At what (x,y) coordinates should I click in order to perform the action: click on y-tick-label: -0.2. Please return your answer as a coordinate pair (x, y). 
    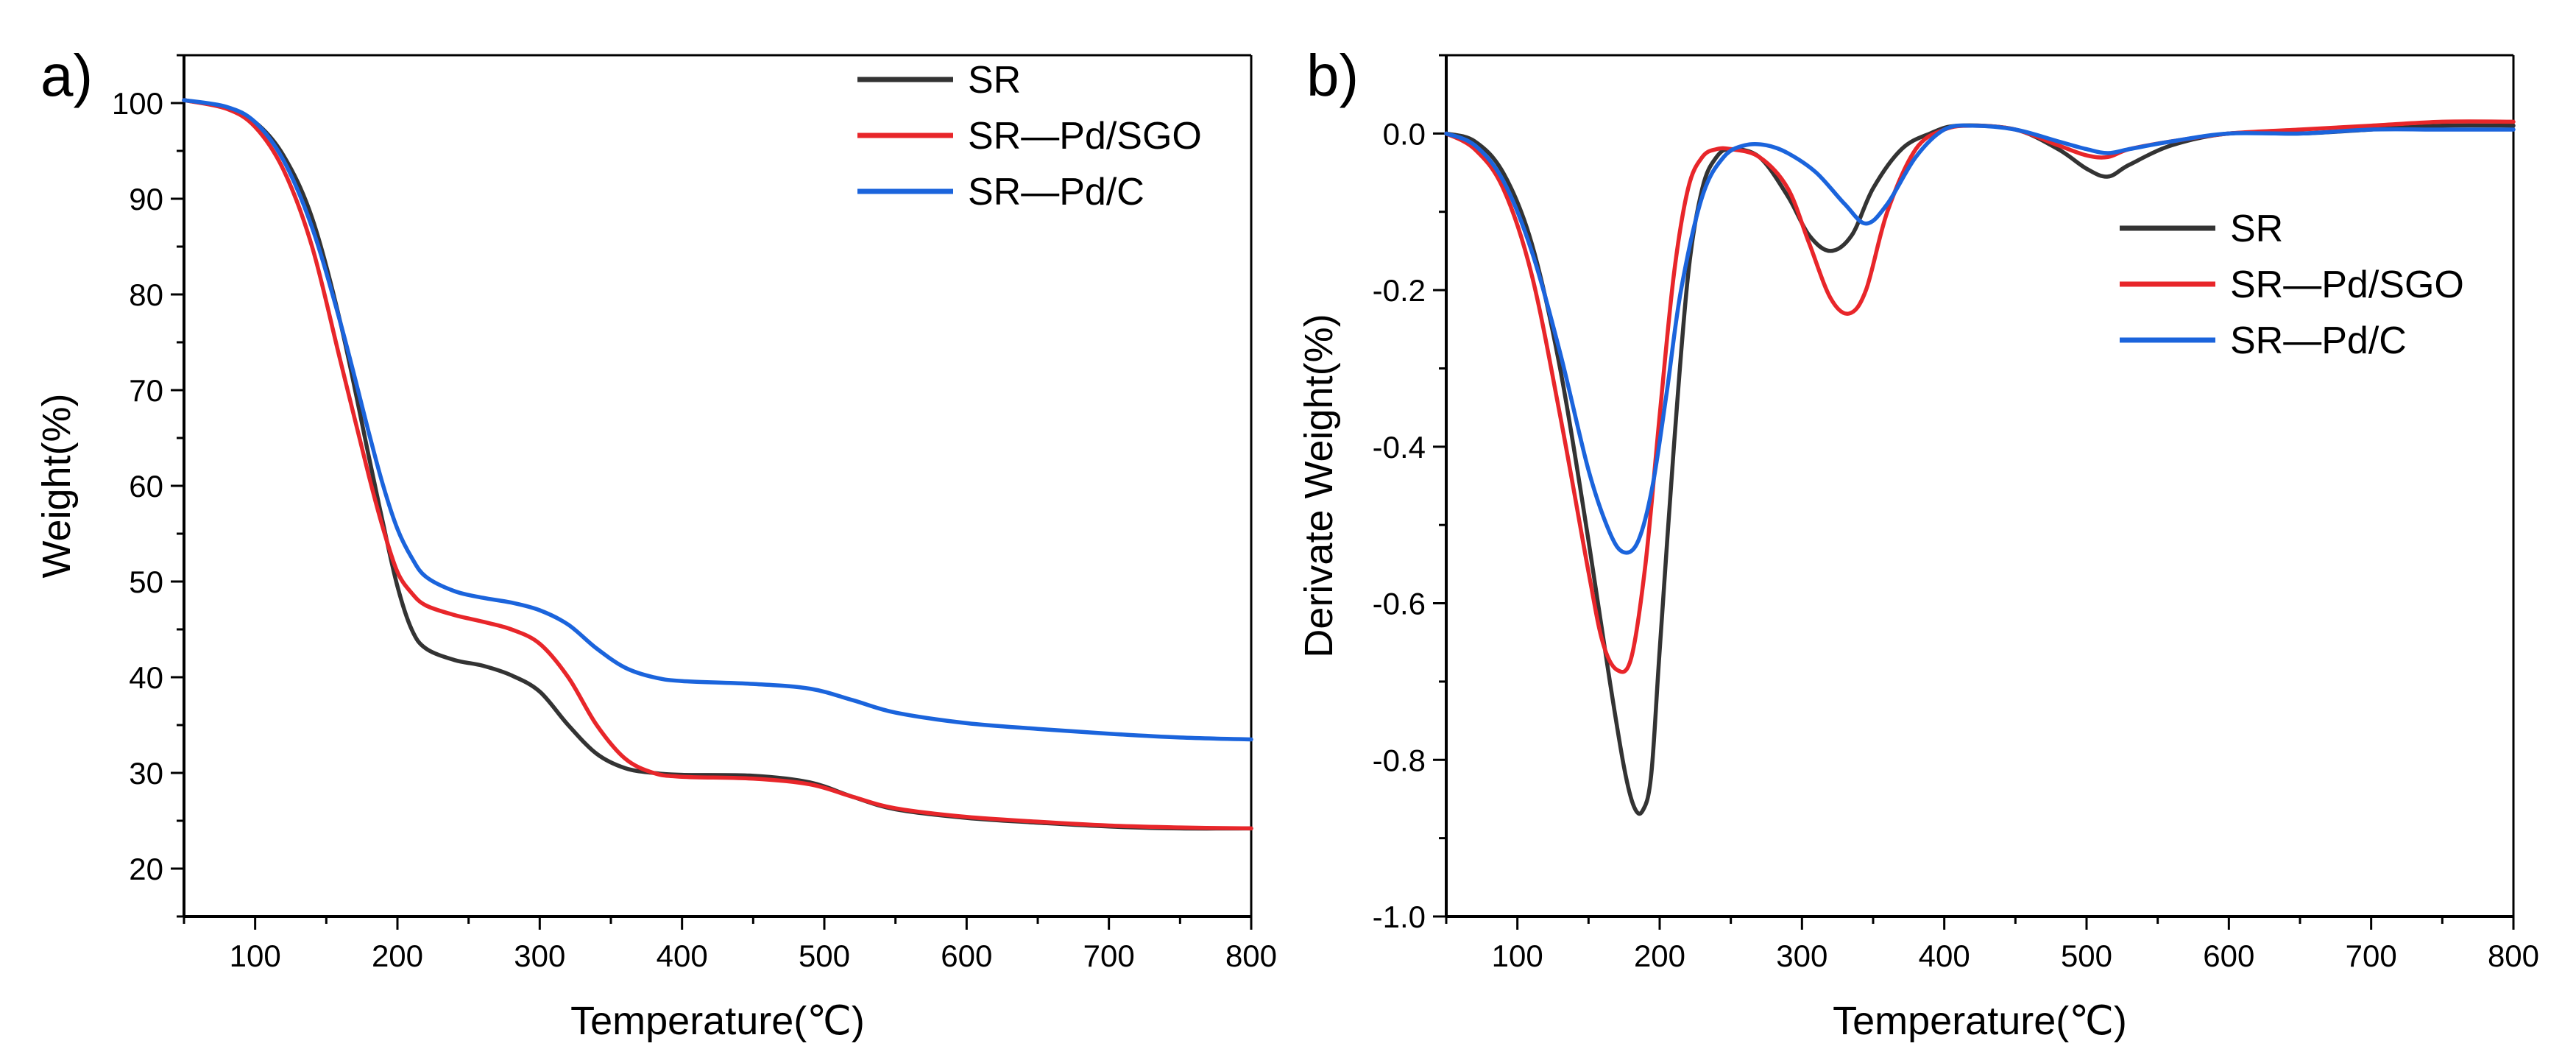
    Looking at the image, I should click on (1399, 290).